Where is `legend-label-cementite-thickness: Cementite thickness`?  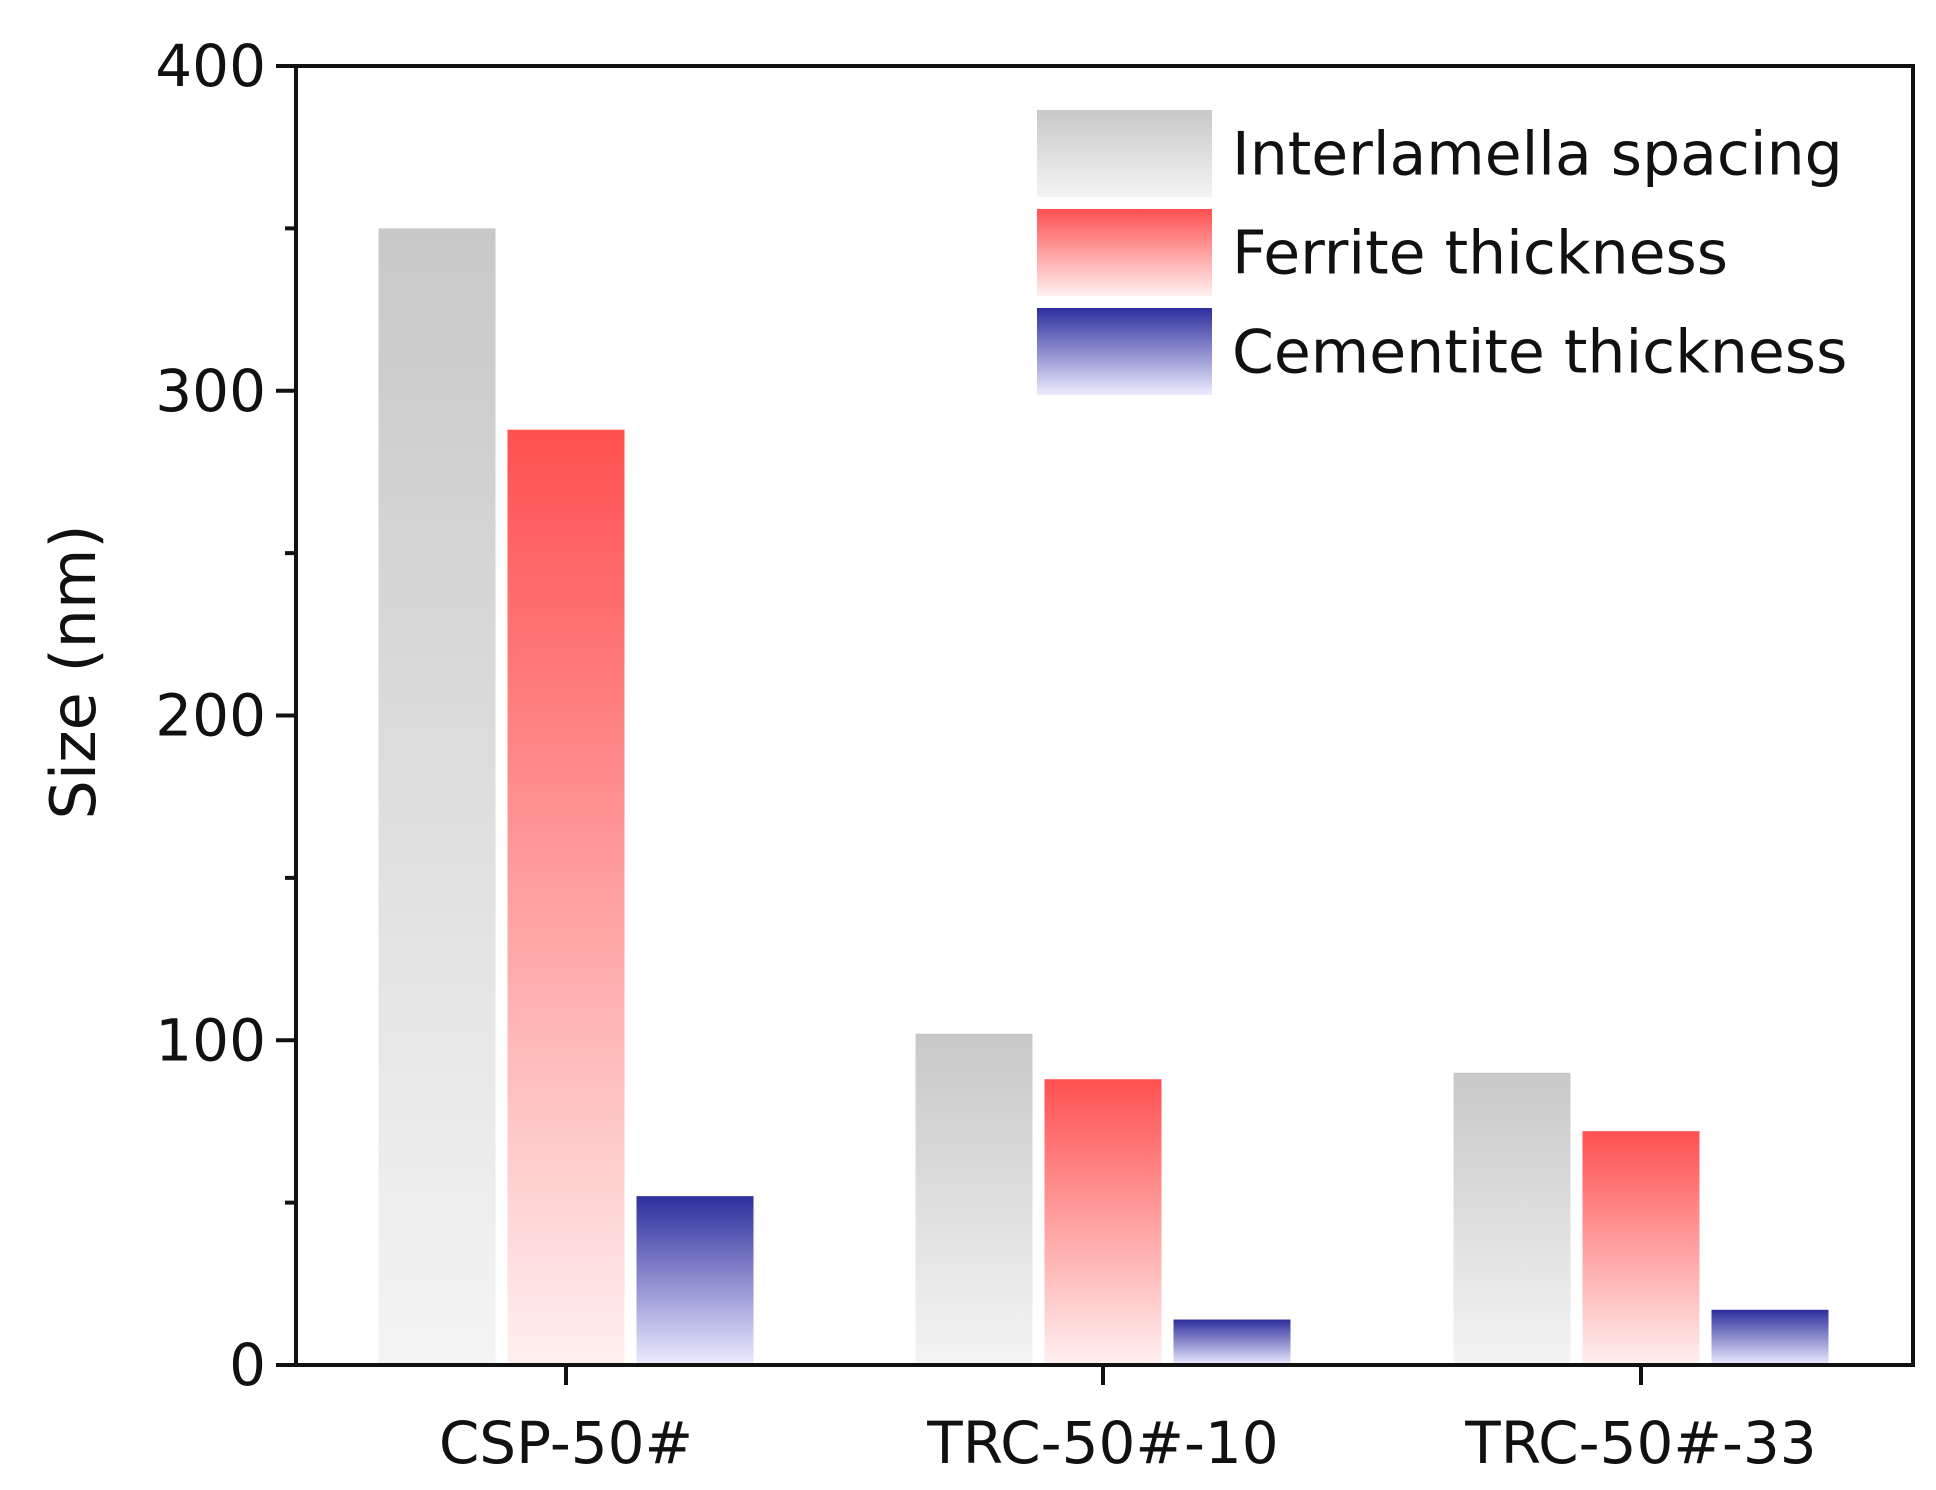
legend-label-cementite-thickness: Cementite thickness is located at coordinates (1539, 353).